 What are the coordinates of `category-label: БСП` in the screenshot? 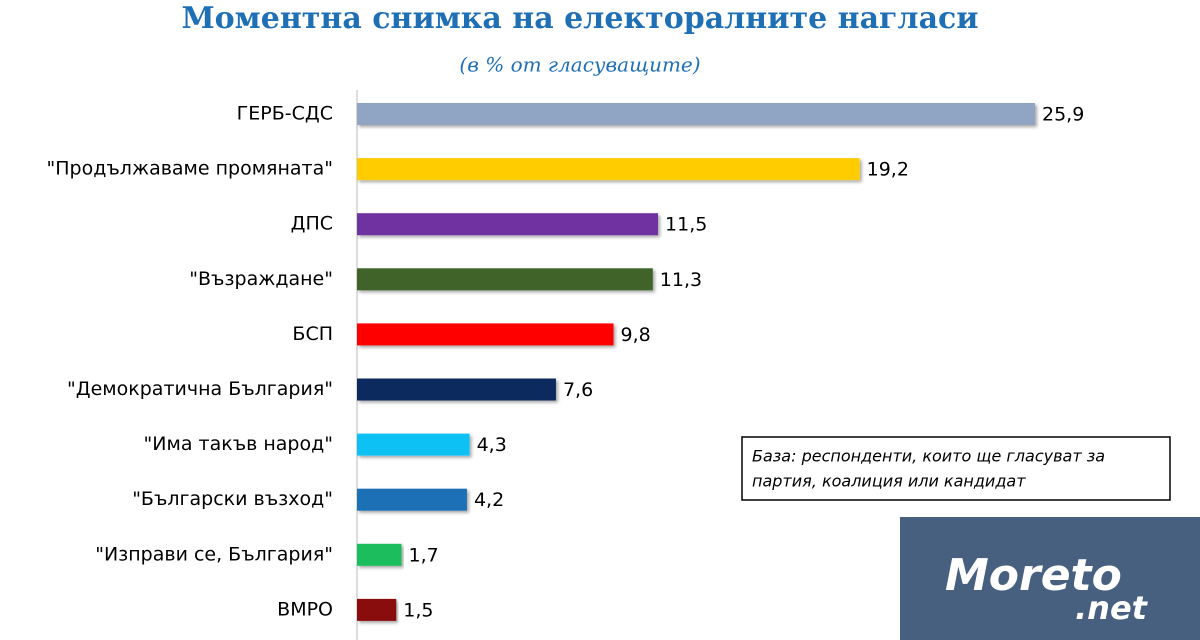 It's located at (312, 334).